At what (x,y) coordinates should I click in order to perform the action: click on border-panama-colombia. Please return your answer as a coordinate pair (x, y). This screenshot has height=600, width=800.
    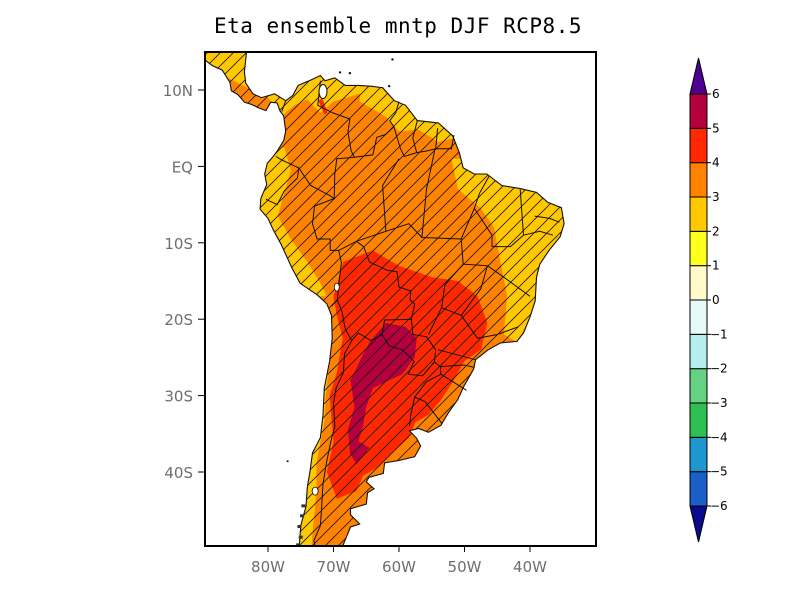
    Looking at the image, I should click on (284, 106).